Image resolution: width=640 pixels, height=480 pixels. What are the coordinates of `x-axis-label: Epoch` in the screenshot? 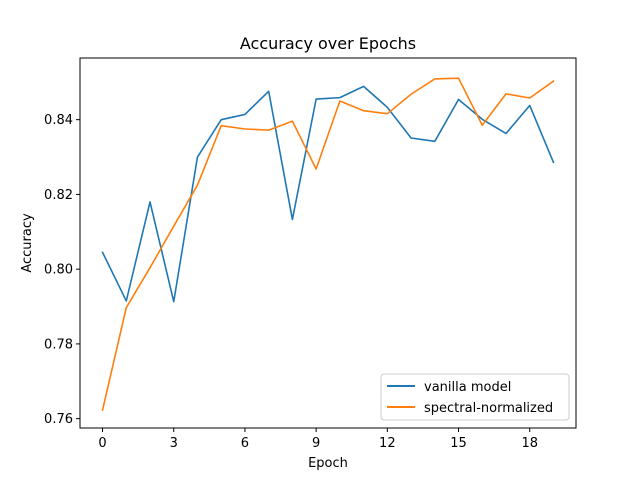 It's located at (328, 463).